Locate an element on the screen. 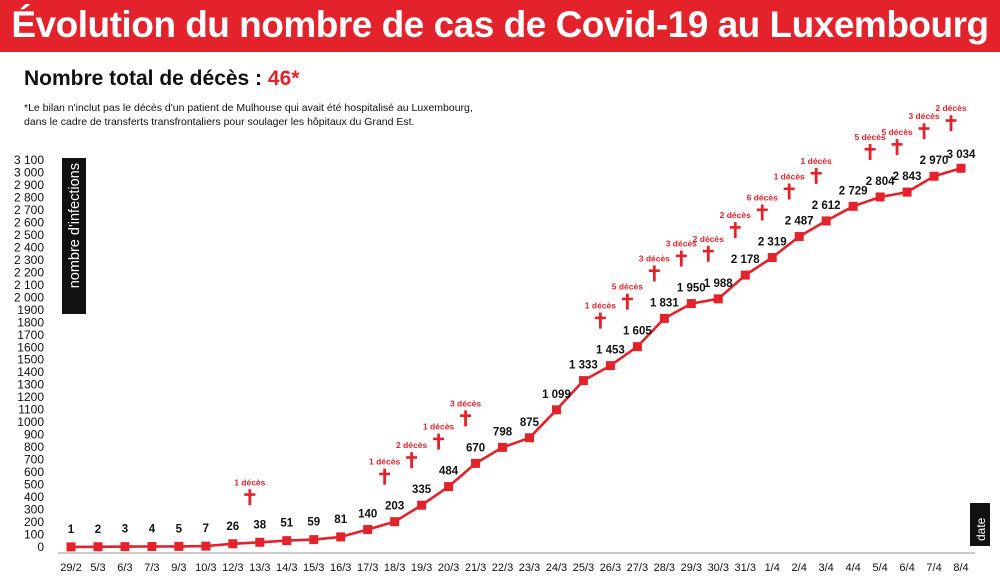 The width and height of the screenshot is (1000, 587). y-tick-label: 3 000 is located at coordinates (29, 172).